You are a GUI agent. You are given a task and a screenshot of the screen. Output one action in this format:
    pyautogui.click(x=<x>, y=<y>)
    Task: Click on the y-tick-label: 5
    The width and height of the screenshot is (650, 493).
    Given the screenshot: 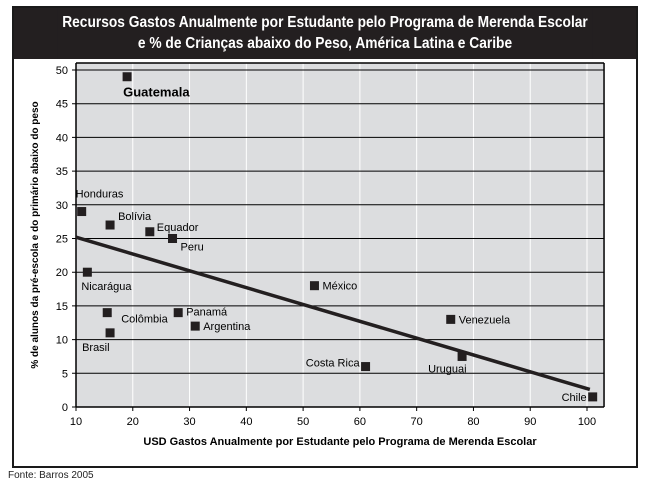 What is the action you would take?
    pyautogui.click(x=65, y=374)
    